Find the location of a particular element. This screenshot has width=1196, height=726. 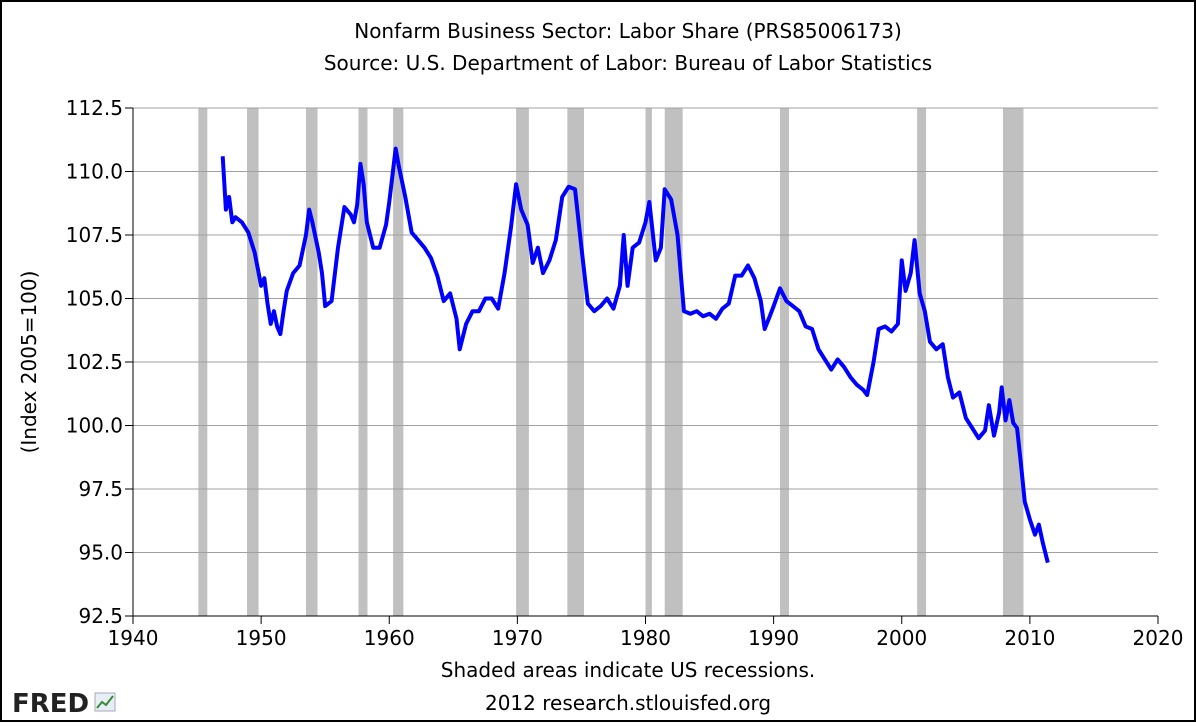

x-tick-label: 2000 is located at coordinates (901, 638).